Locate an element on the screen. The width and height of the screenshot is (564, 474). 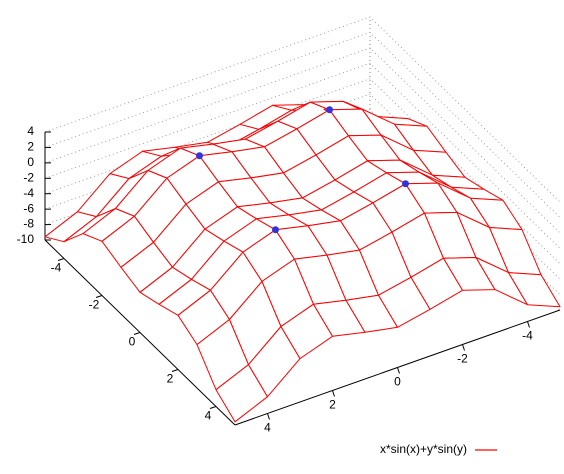
x-tick-label: -2 is located at coordinates (94, 305).